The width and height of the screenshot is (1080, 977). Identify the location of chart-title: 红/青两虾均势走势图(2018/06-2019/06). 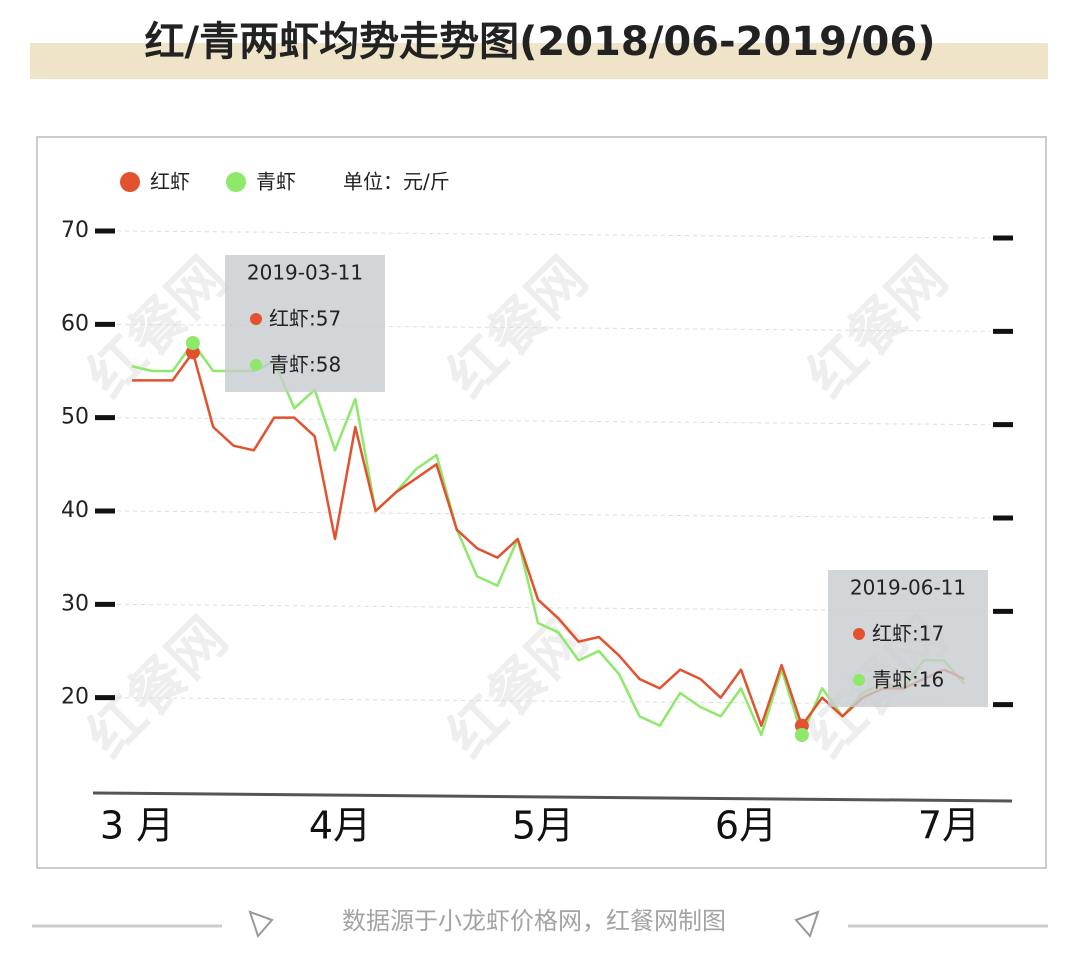
(540, 42).